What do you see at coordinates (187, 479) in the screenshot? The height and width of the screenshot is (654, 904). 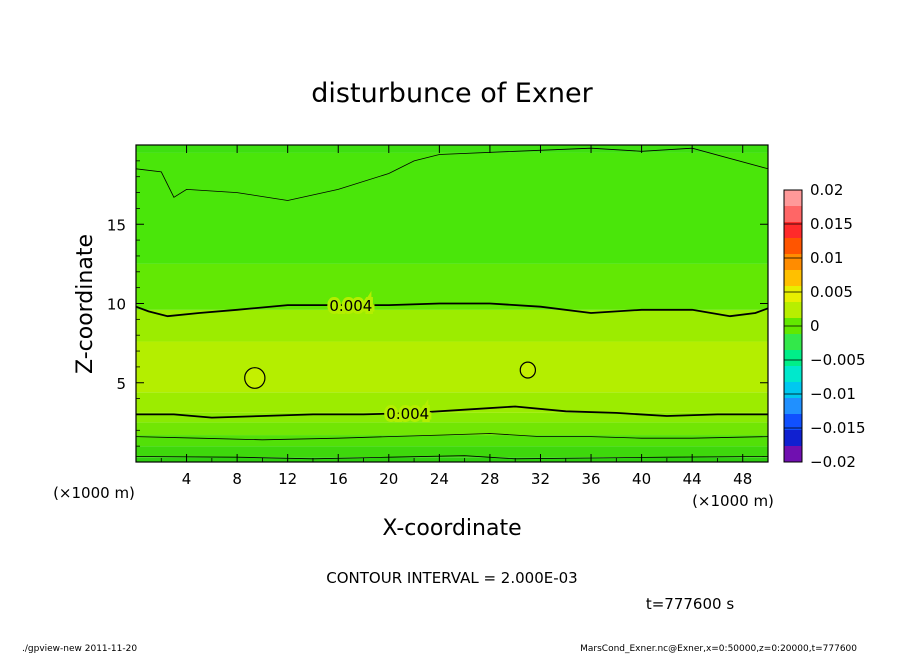 I see `x-tick-label-0: 4` at bounding box center [187, 479].